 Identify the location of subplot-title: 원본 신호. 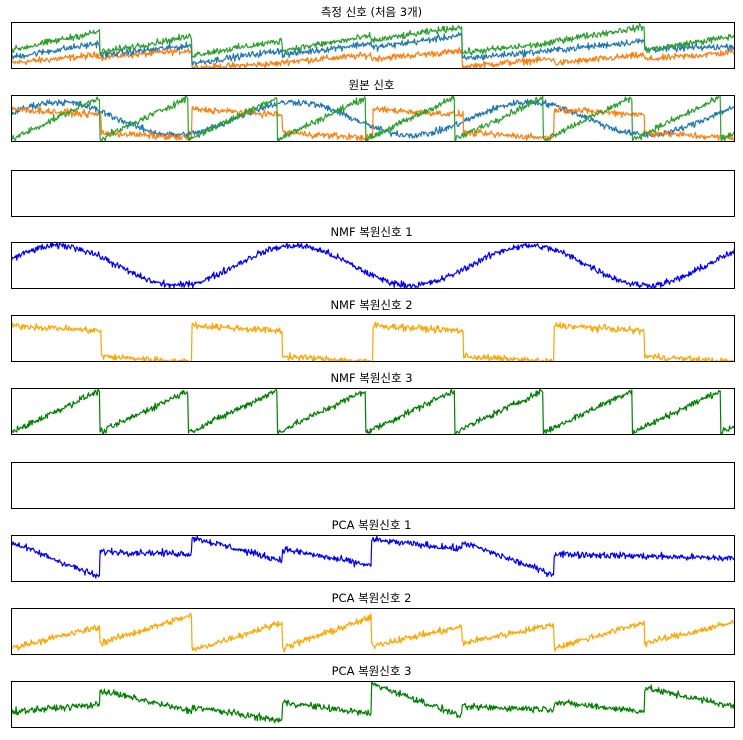
(371, 85).